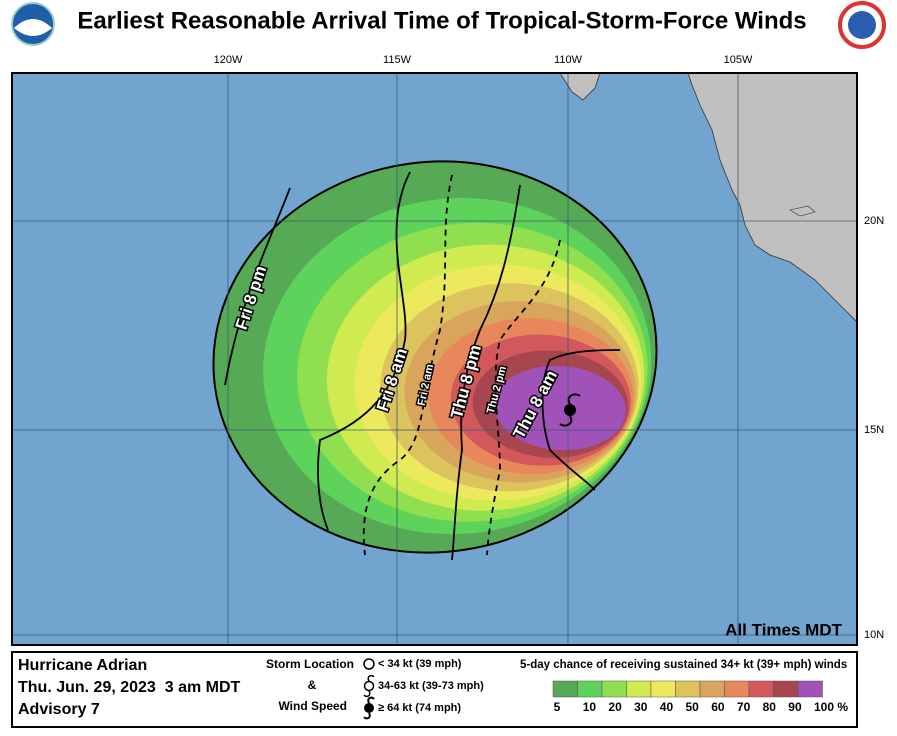  What do you see at coordinates (310, 664) in the screenshot?
I see `key-title: Storm Location` at bounding box center [310, 664].